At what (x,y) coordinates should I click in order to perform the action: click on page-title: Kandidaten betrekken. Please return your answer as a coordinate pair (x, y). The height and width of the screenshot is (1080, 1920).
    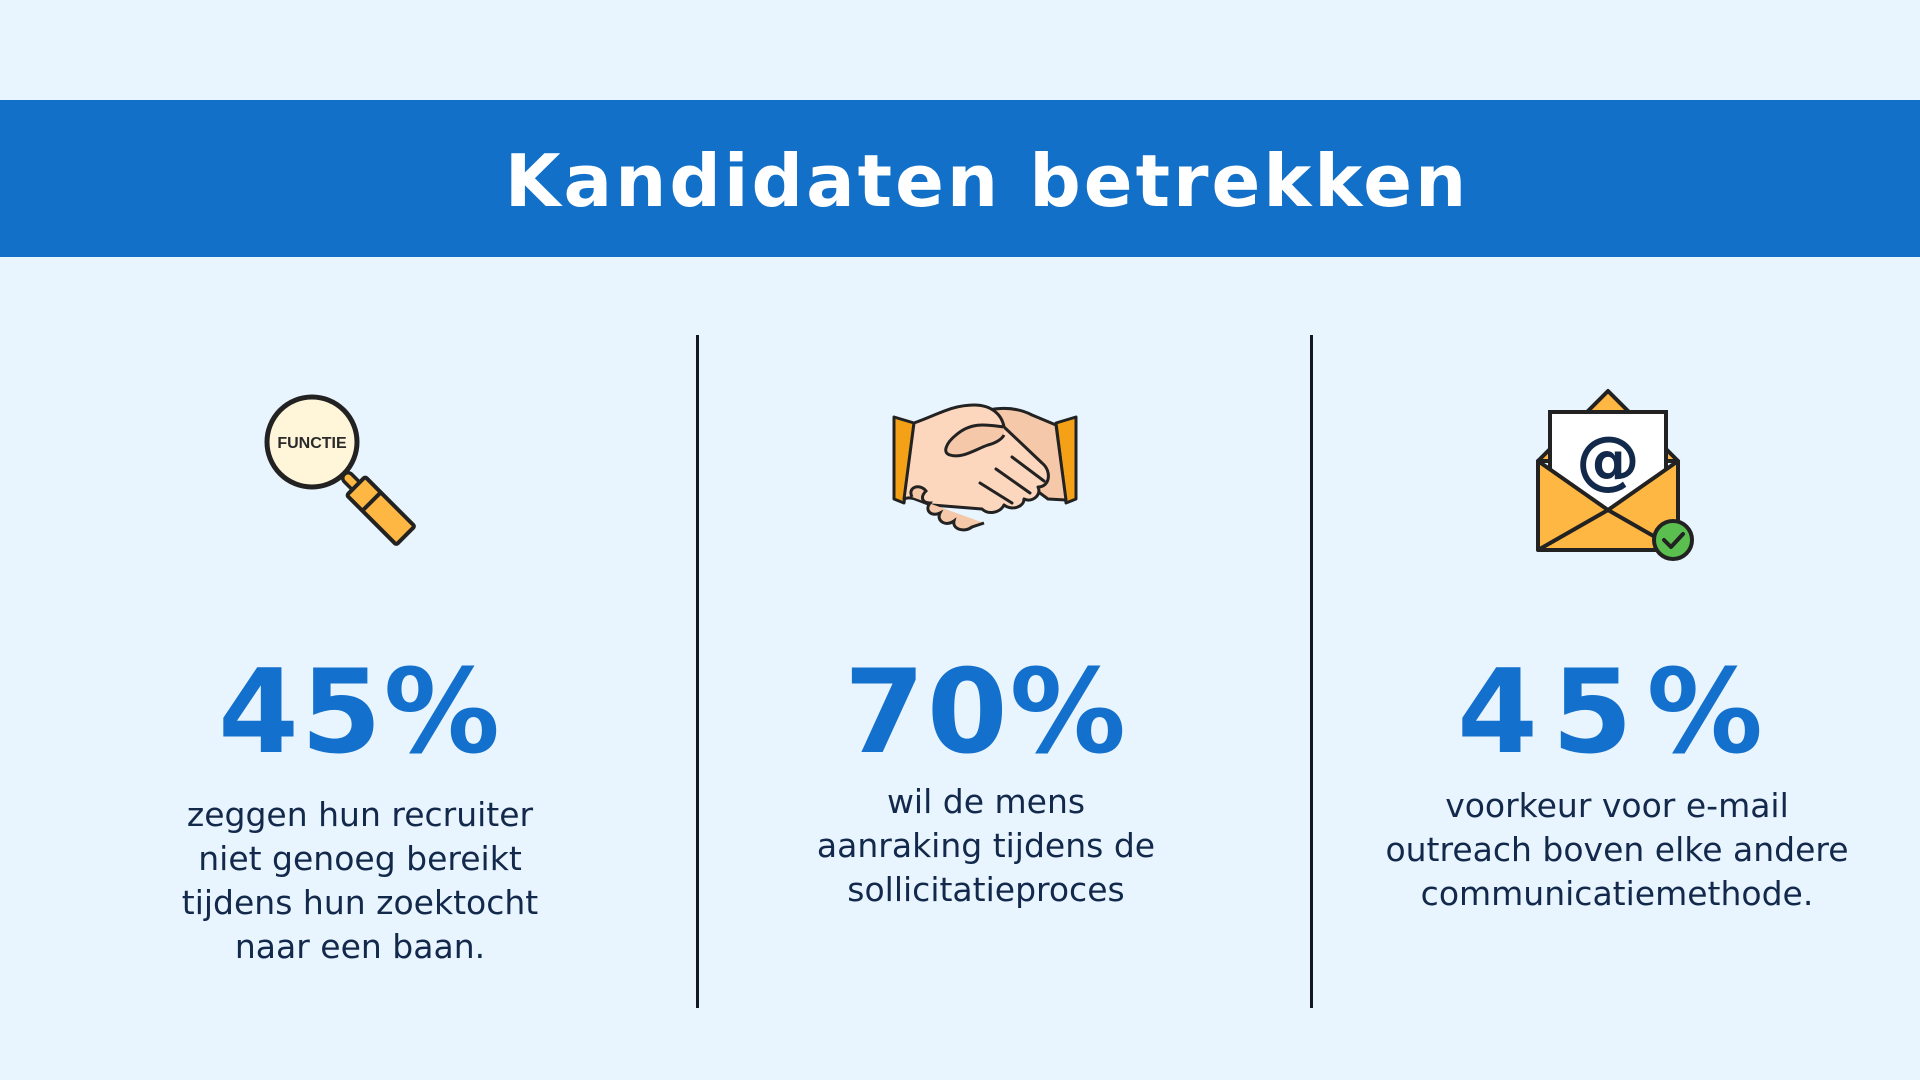
    Looking at the image, I should click on (987, 180).